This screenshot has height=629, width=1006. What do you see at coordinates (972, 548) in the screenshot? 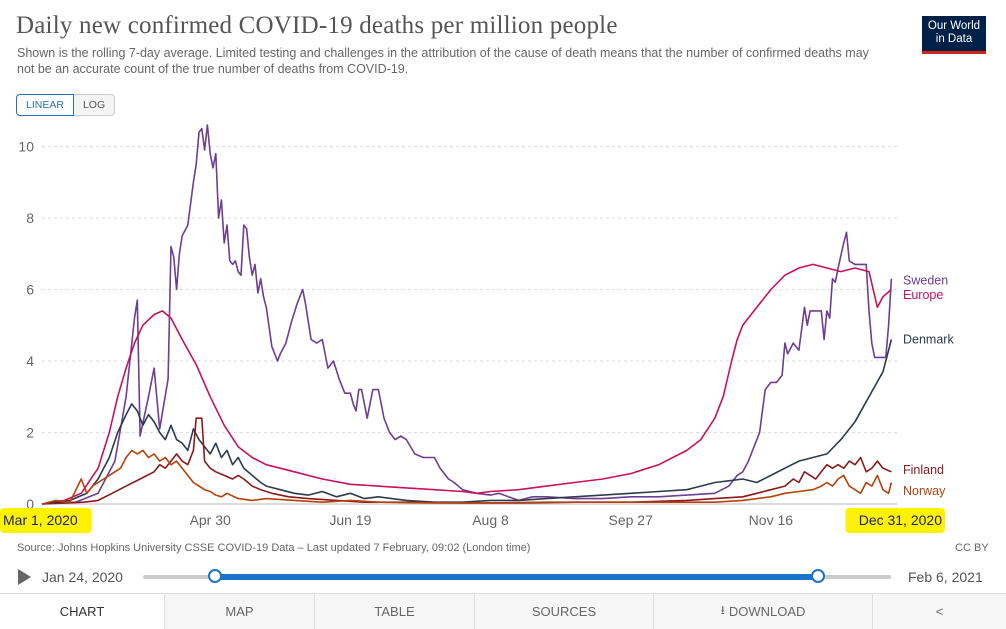
I see `license-link: CC BY` at bounding box center [972, 548].